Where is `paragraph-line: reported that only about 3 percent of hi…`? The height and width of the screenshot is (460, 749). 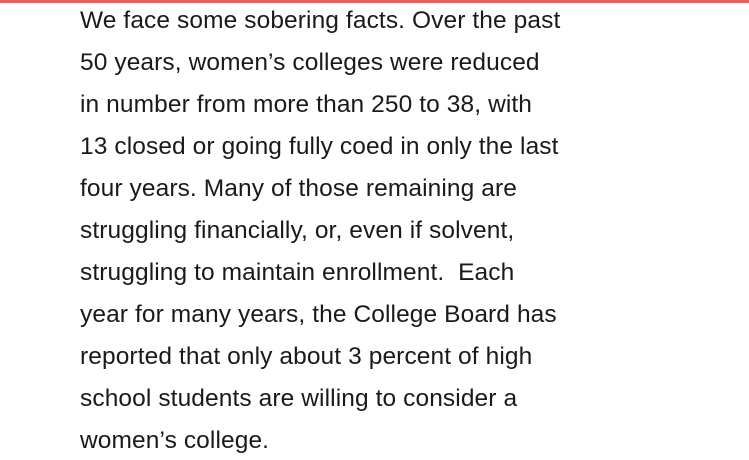 paragraph-line: reported that only about 3 percent of hi… is located at coordinates (306, 356).